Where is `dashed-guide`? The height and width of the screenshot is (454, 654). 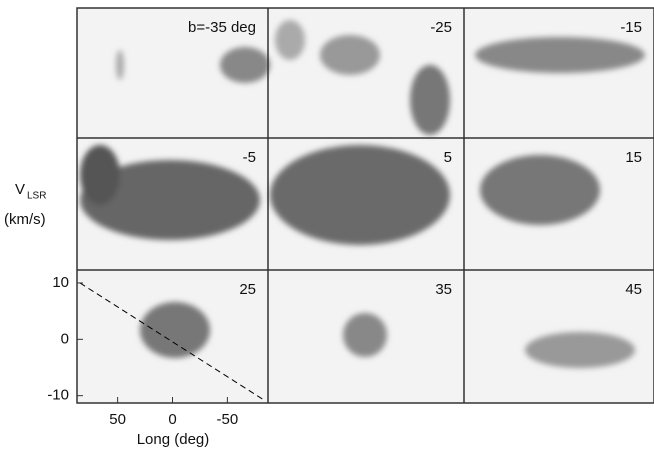 dashed-guide is located at coordinates (172, 341).